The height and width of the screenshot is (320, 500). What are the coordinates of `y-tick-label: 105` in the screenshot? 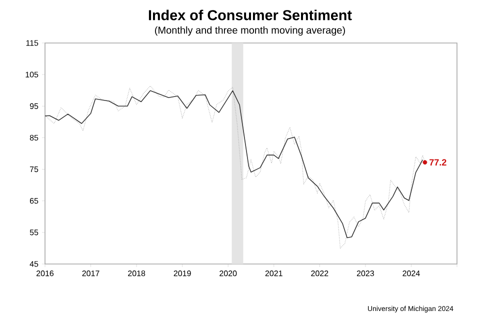 It's located at (32, 75).